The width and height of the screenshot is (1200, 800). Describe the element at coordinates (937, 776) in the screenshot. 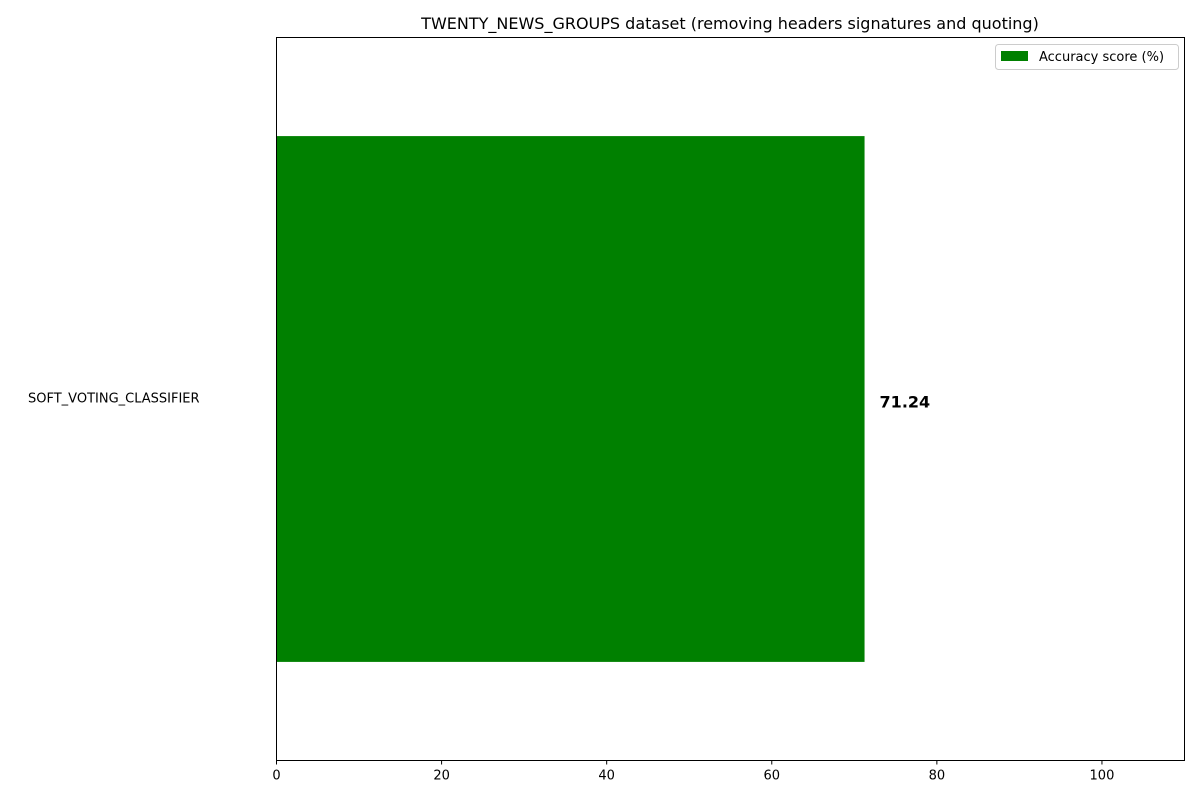

I see `x-tick-label: 80` at that location.